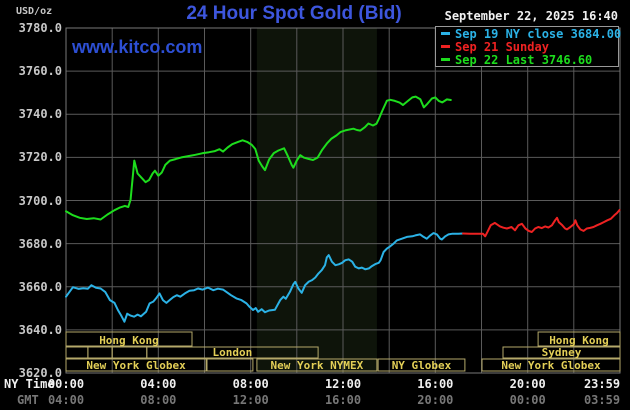 The image size is (630, 410). What do you see at coordinates (40, 243) in the screenshot?
I see `y-tick-label: 3680.0` at bounding box center [40, 243].